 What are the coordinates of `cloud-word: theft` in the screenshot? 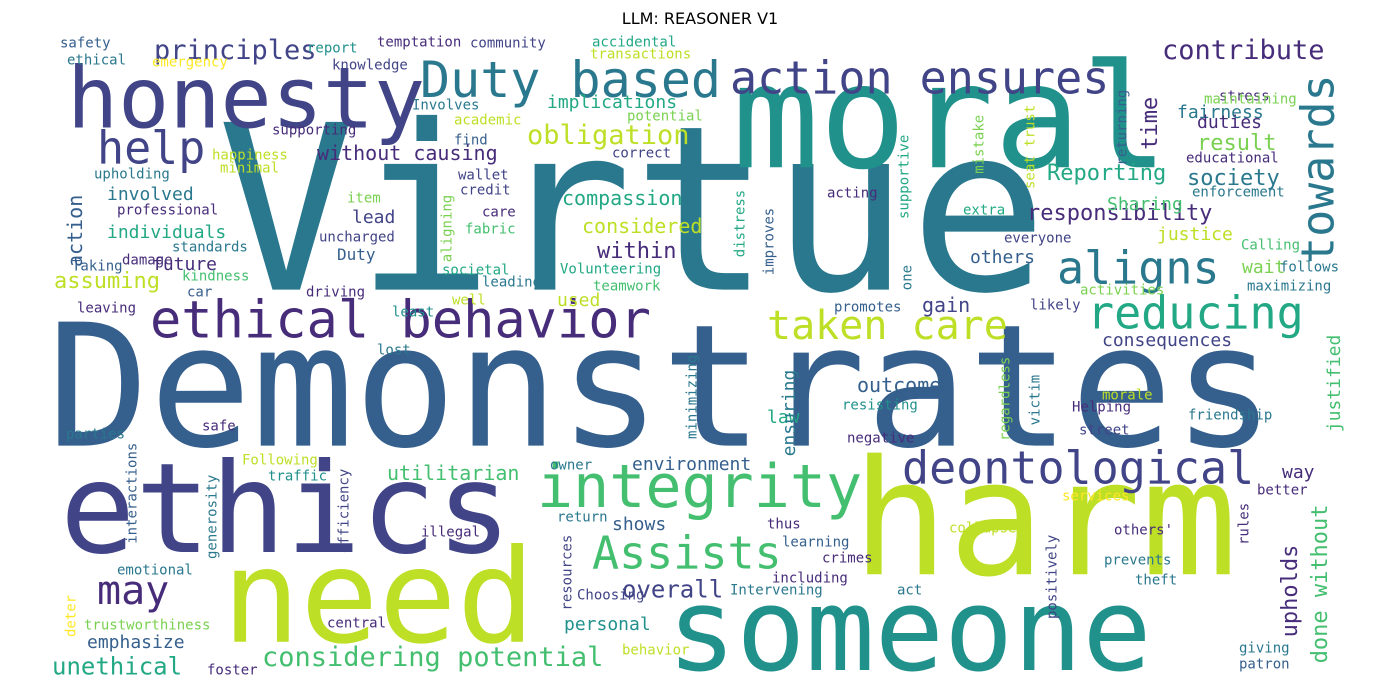 It's located at (1156, 581).